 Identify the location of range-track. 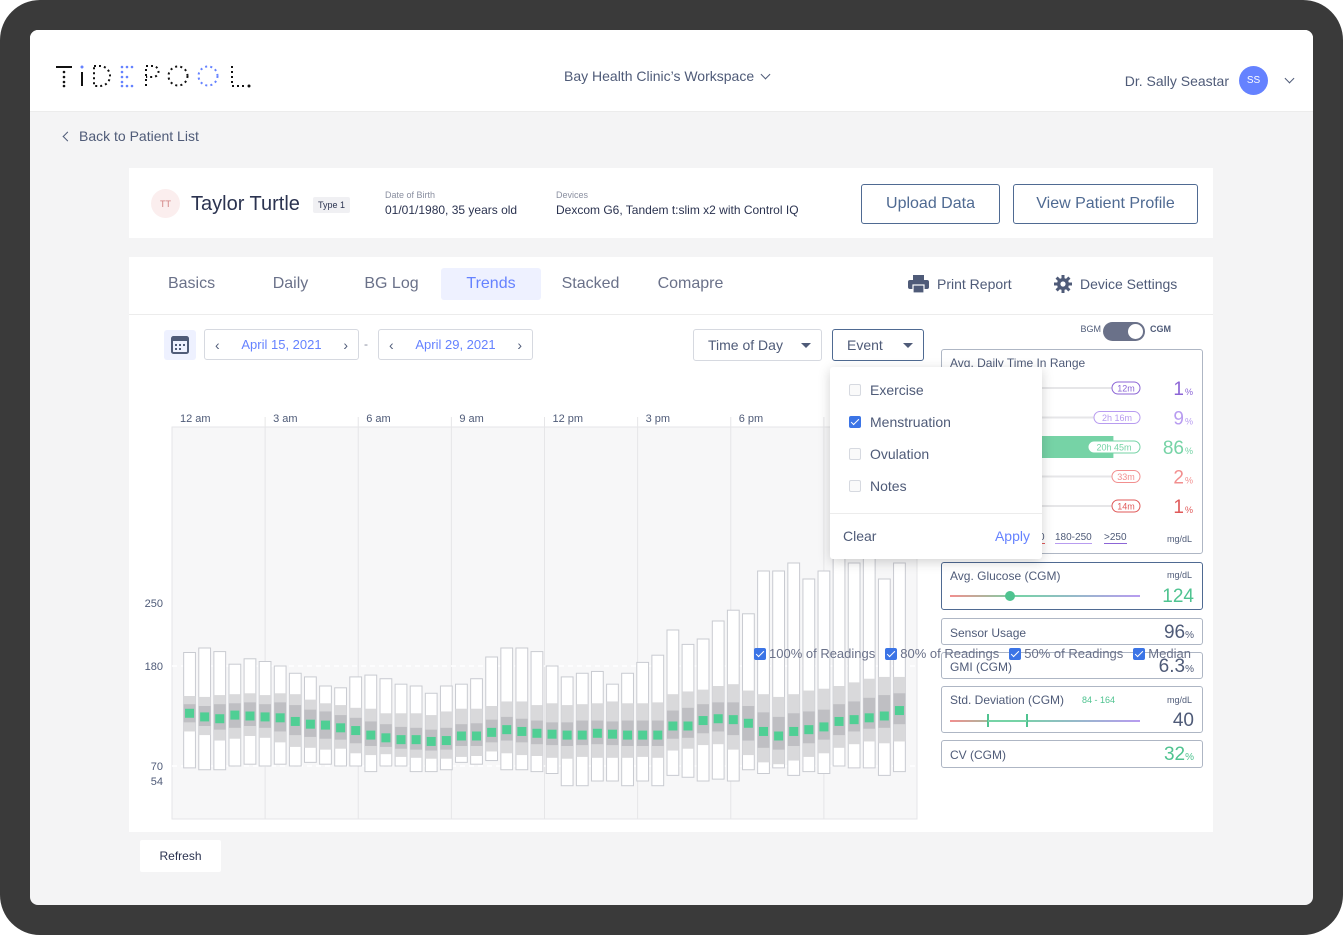
(1045, 388).